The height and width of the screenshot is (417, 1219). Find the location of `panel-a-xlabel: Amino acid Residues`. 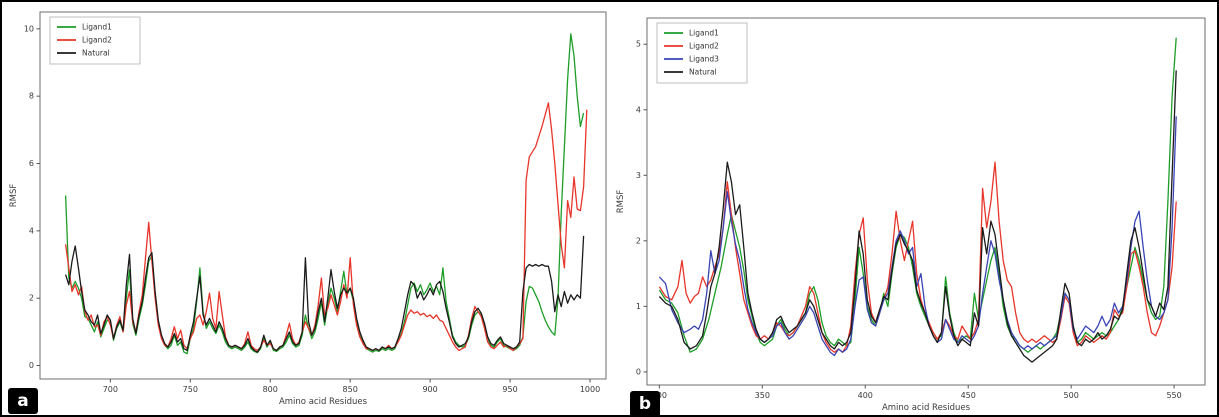

panel-a-xlabel: Amino acid Residues is located at coordinates (323, 402).